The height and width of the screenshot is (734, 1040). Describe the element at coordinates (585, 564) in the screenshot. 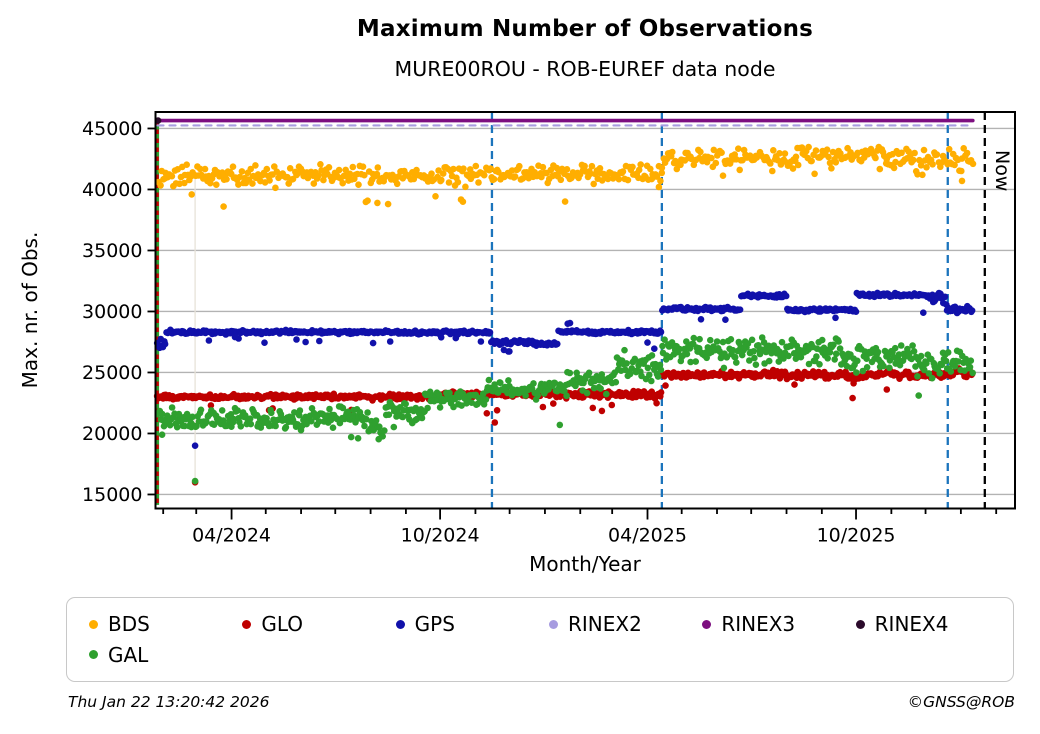

I see `x-axis-label: Month/Year` at that location.